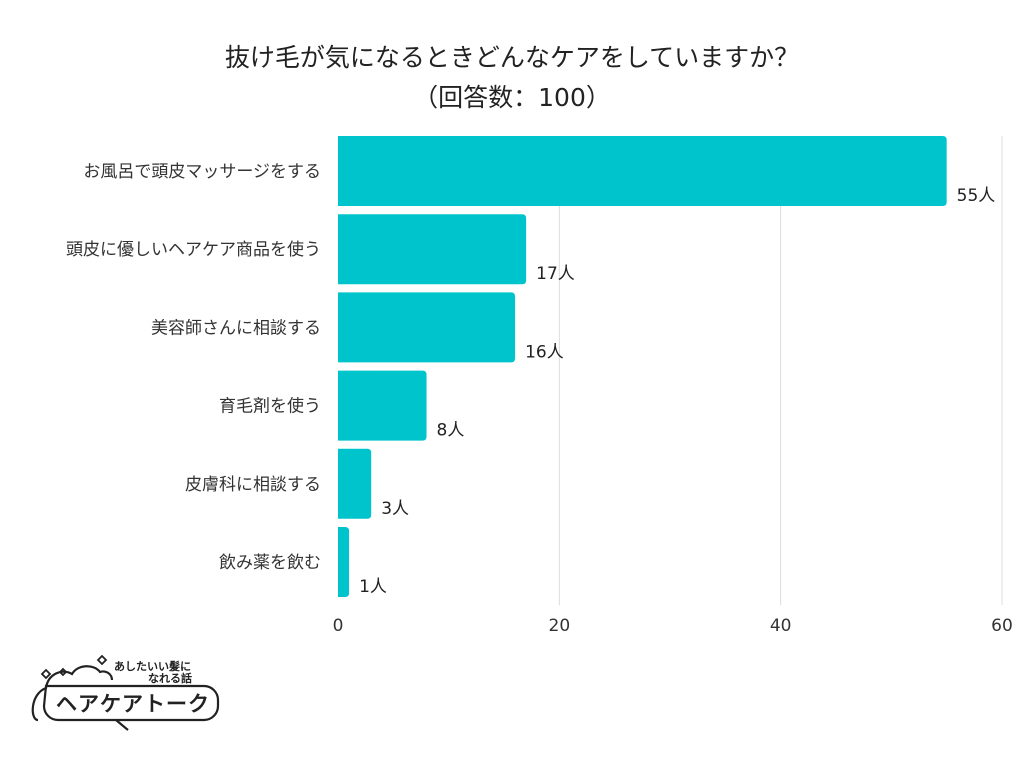  I want to click on speech-bubble-outline, so click(131, 703).